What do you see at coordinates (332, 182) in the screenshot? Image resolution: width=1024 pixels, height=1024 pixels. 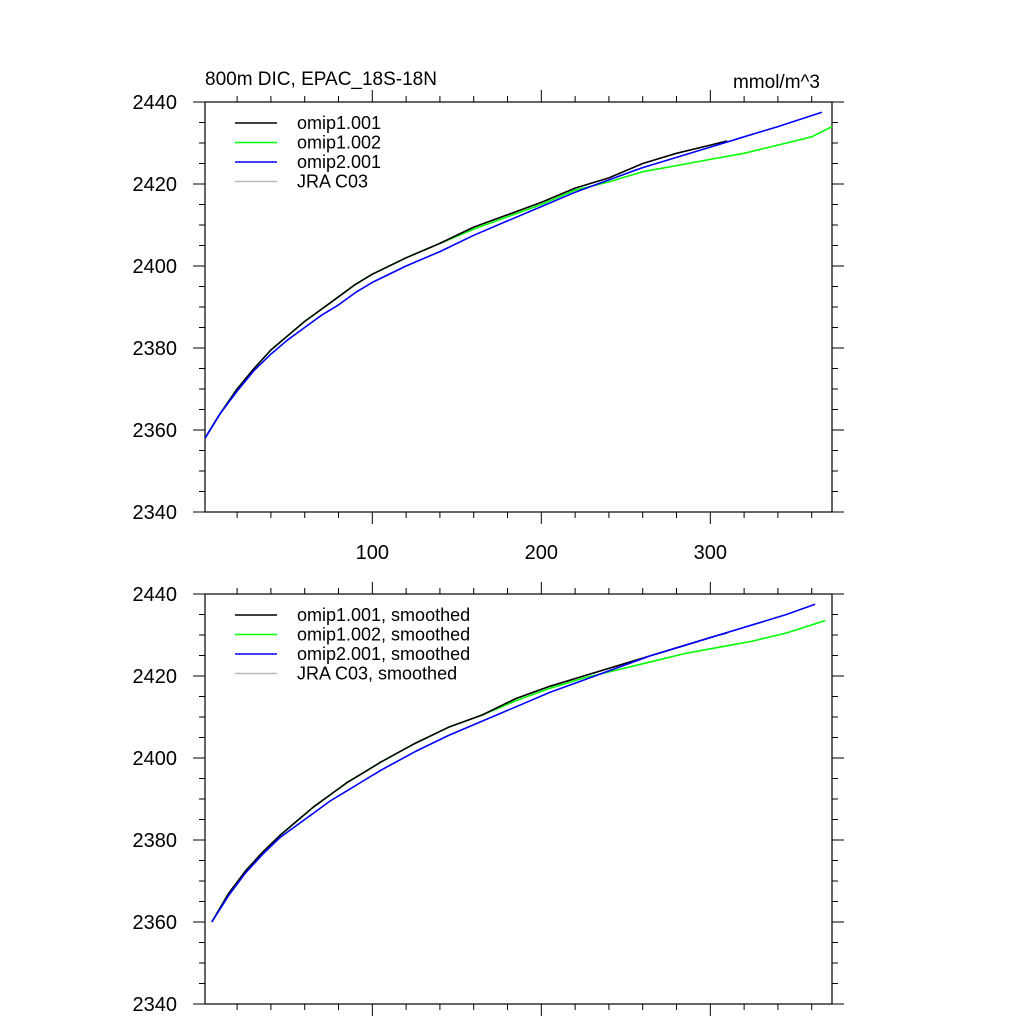 I see `legend-label: JRA C03` at bounding box center [332, 182].